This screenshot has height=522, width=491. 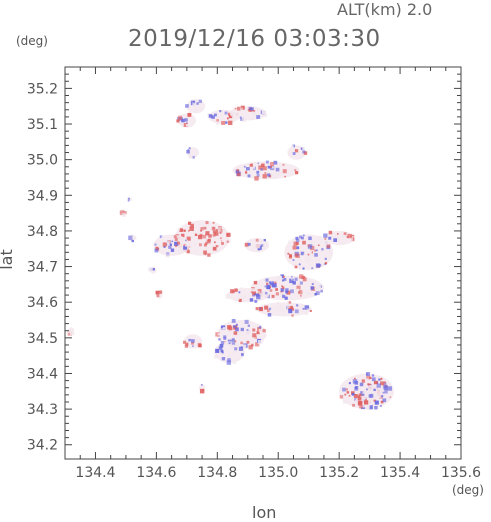 What do you see at coordinates (254, 39) in the screenshot?
I see `chart-title: 2019/12/16 03:03:30` at bounding box center [254, 39].